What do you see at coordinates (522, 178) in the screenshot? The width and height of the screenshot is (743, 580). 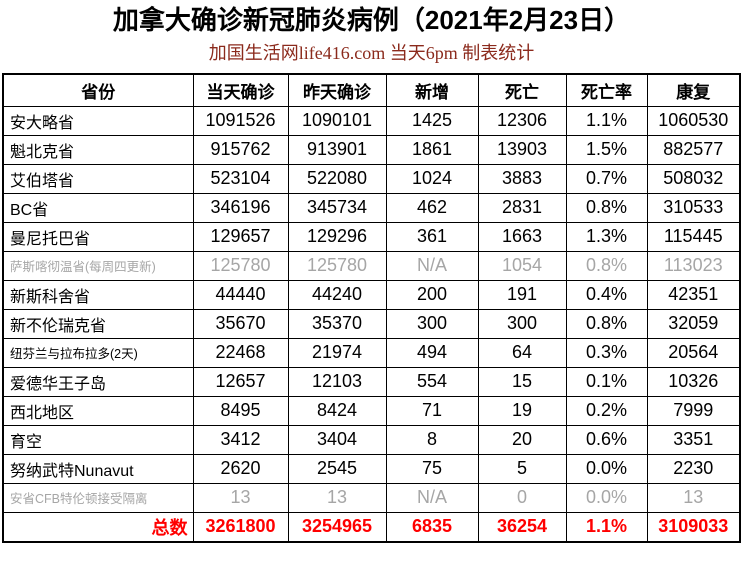 I see `deaths: 3883` at bounding box center [522, 178].